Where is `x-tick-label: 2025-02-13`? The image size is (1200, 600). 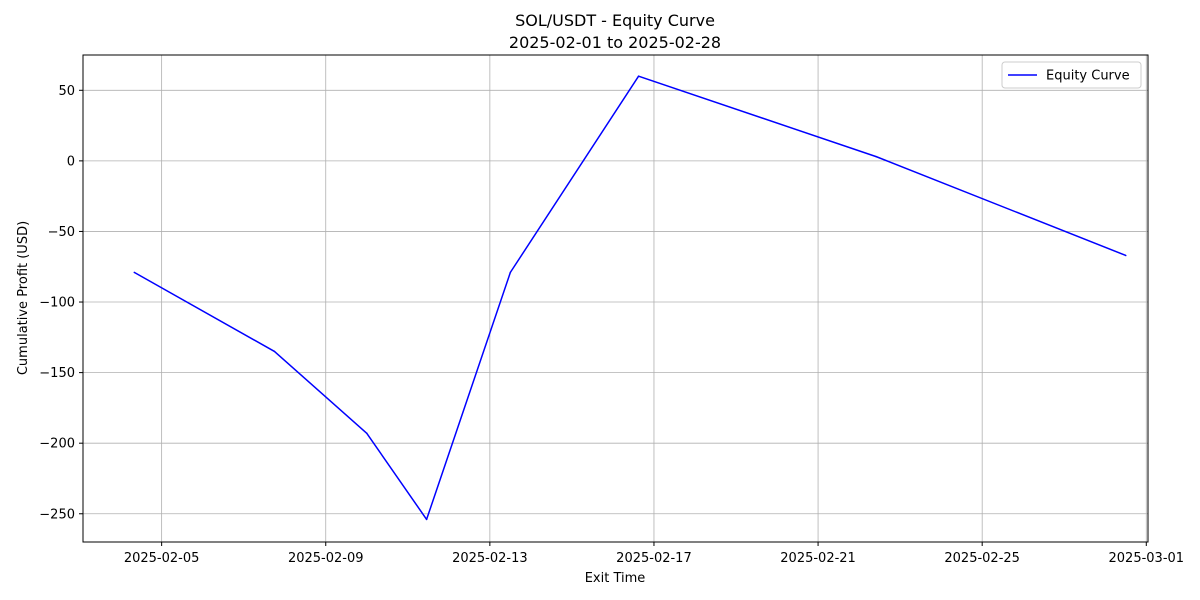 x-tick-label: 2025-02-13 is located at coordinates (490, 558).